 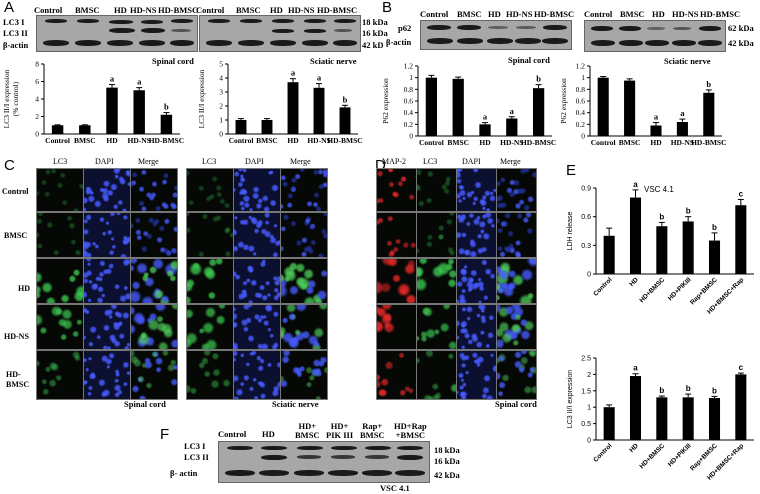 I want to click on significance-label: c, so click(x=741, y=193).